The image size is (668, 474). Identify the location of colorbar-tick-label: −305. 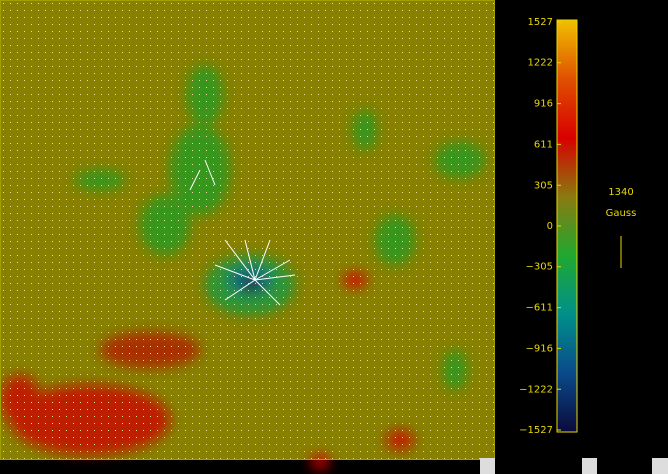
(539, 267).